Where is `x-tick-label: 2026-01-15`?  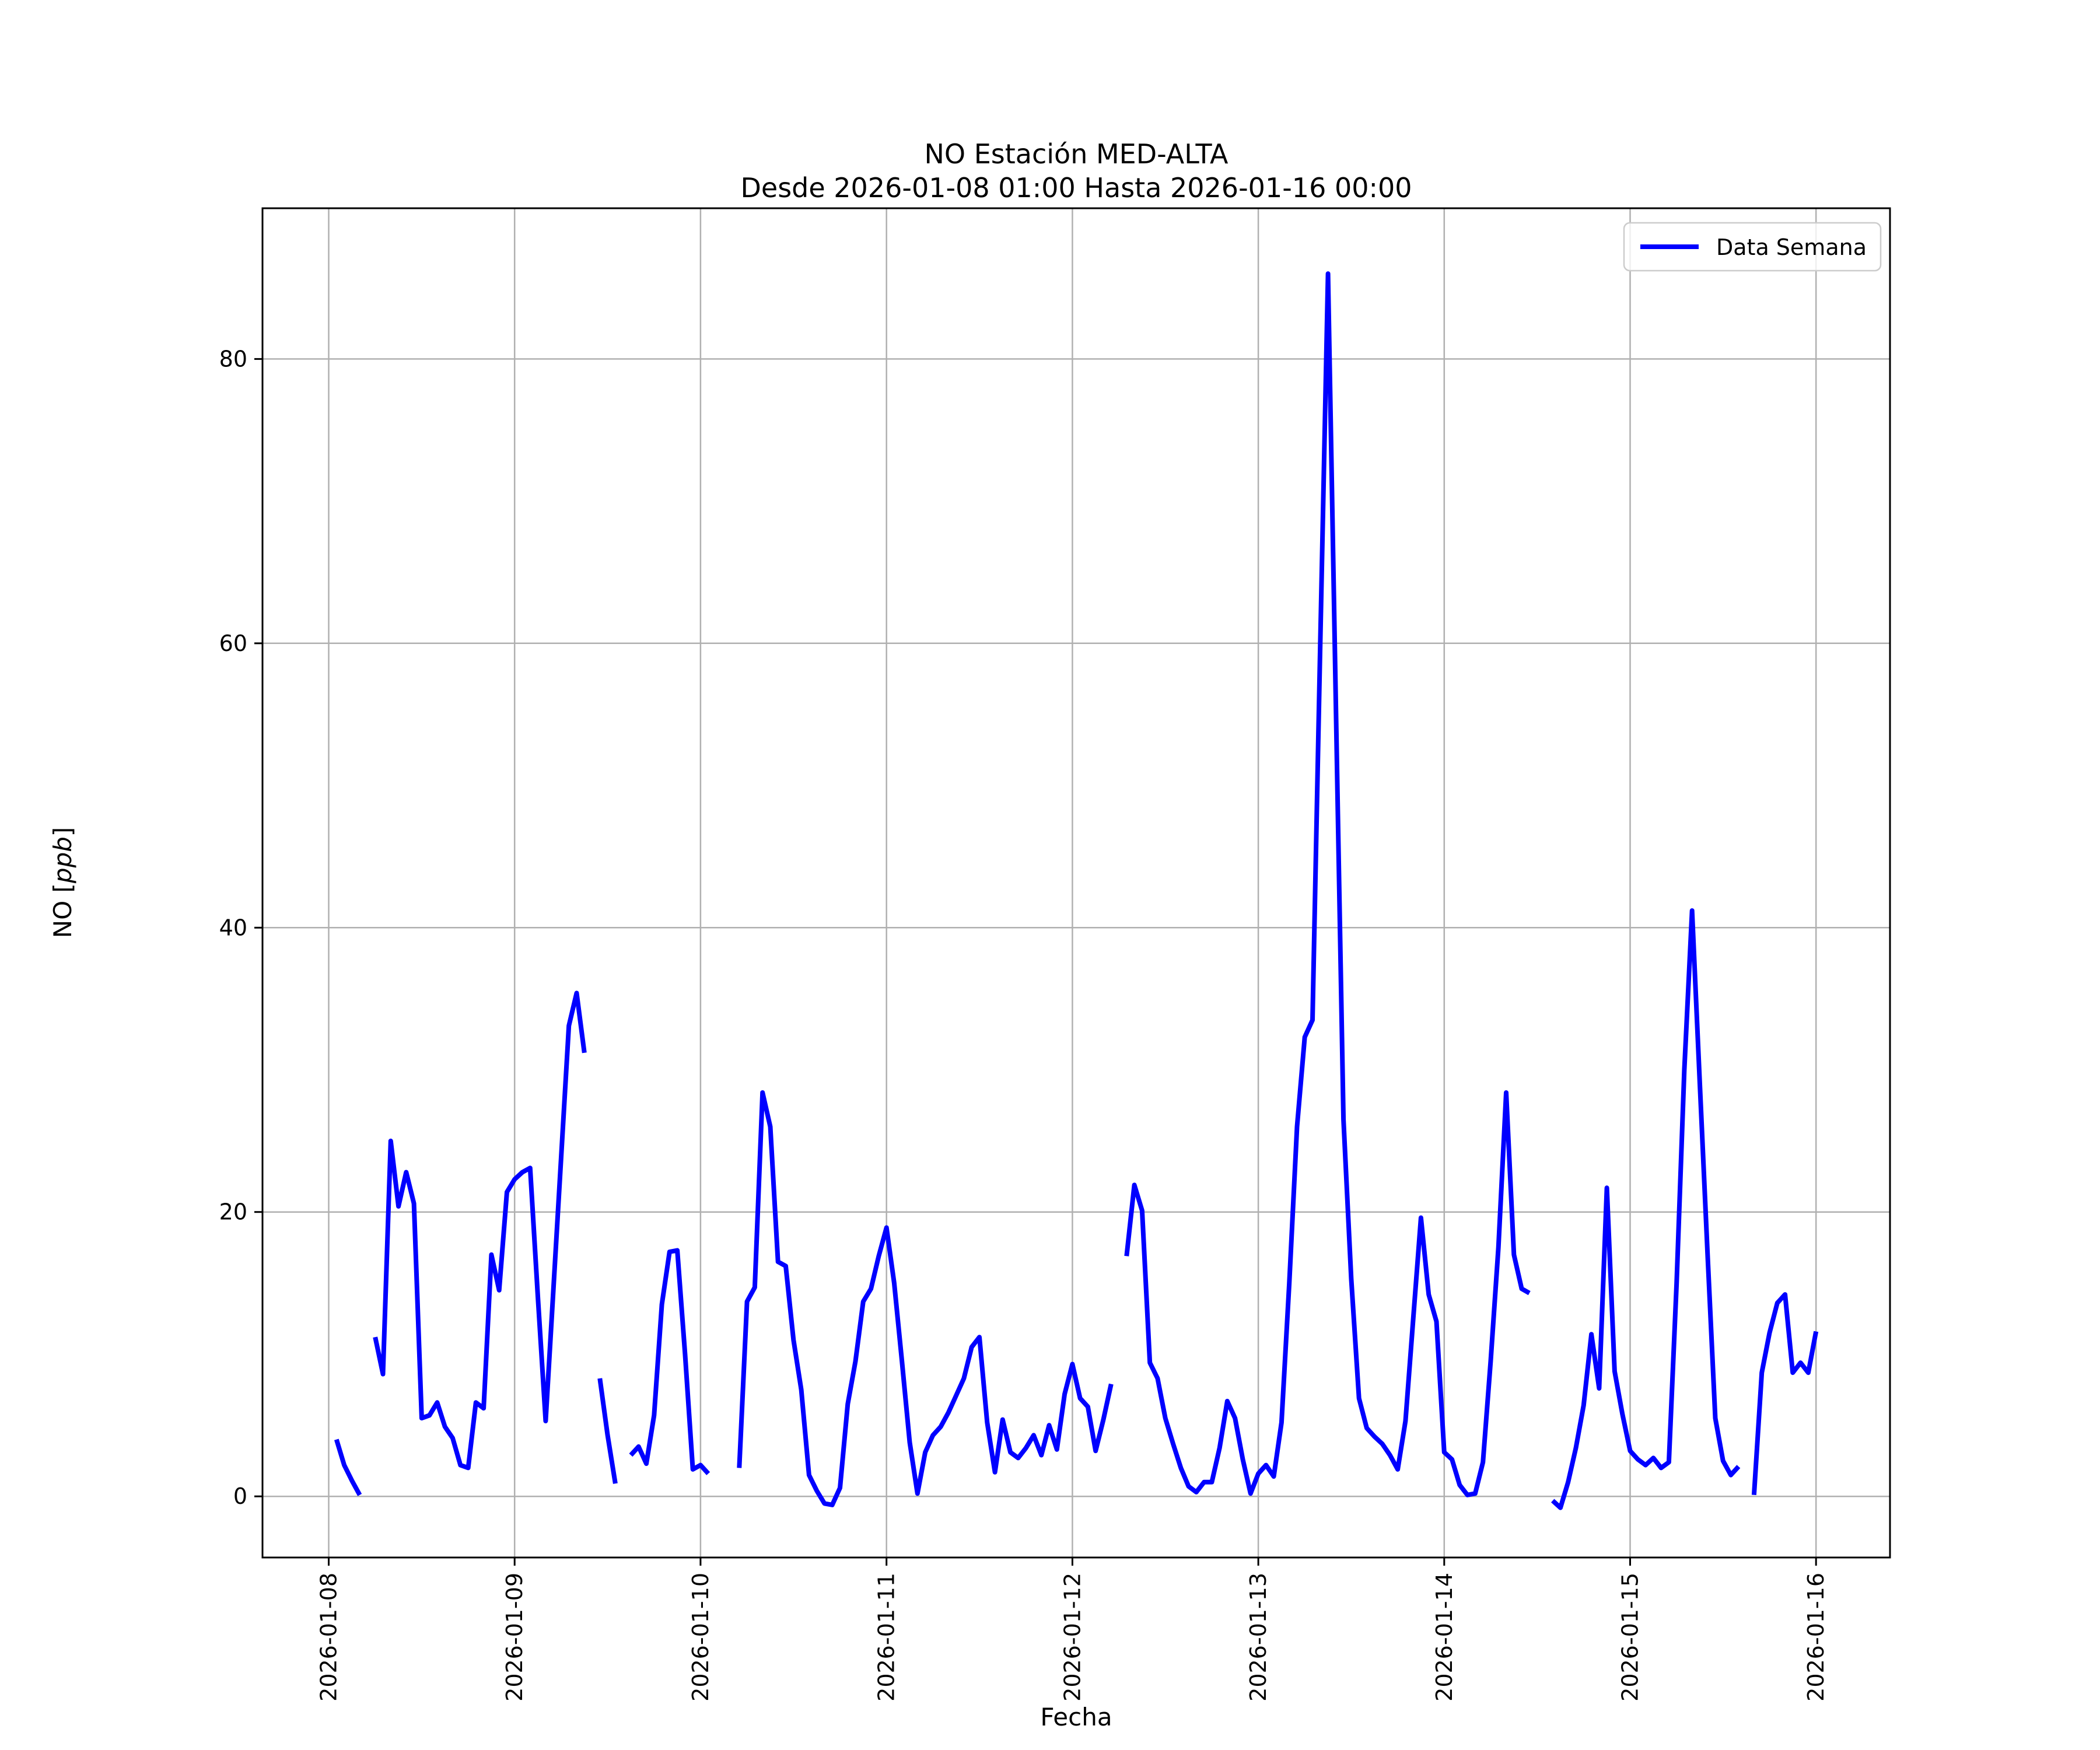 x-tick-label: 2026-01-15 is located at coordinates (1630, 1637).